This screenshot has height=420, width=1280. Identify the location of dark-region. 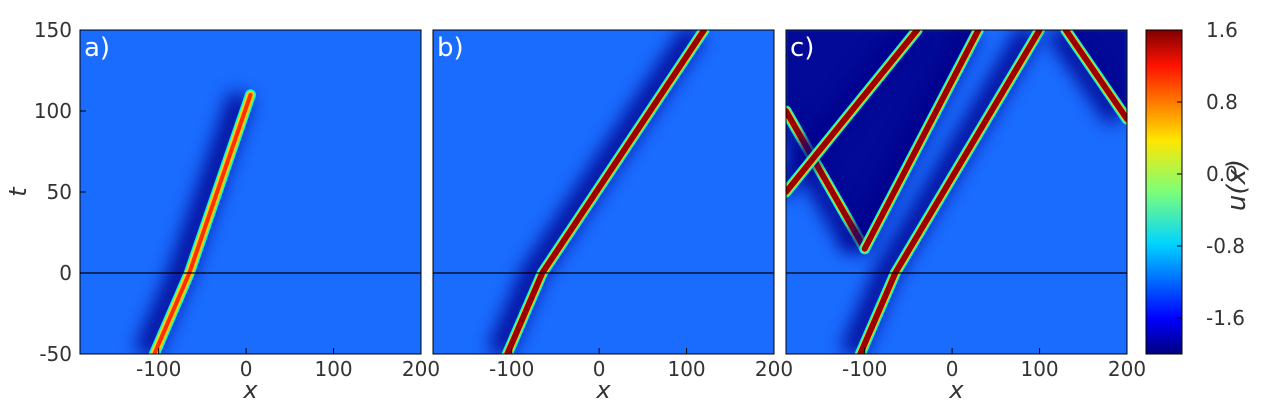
(1083, 75).